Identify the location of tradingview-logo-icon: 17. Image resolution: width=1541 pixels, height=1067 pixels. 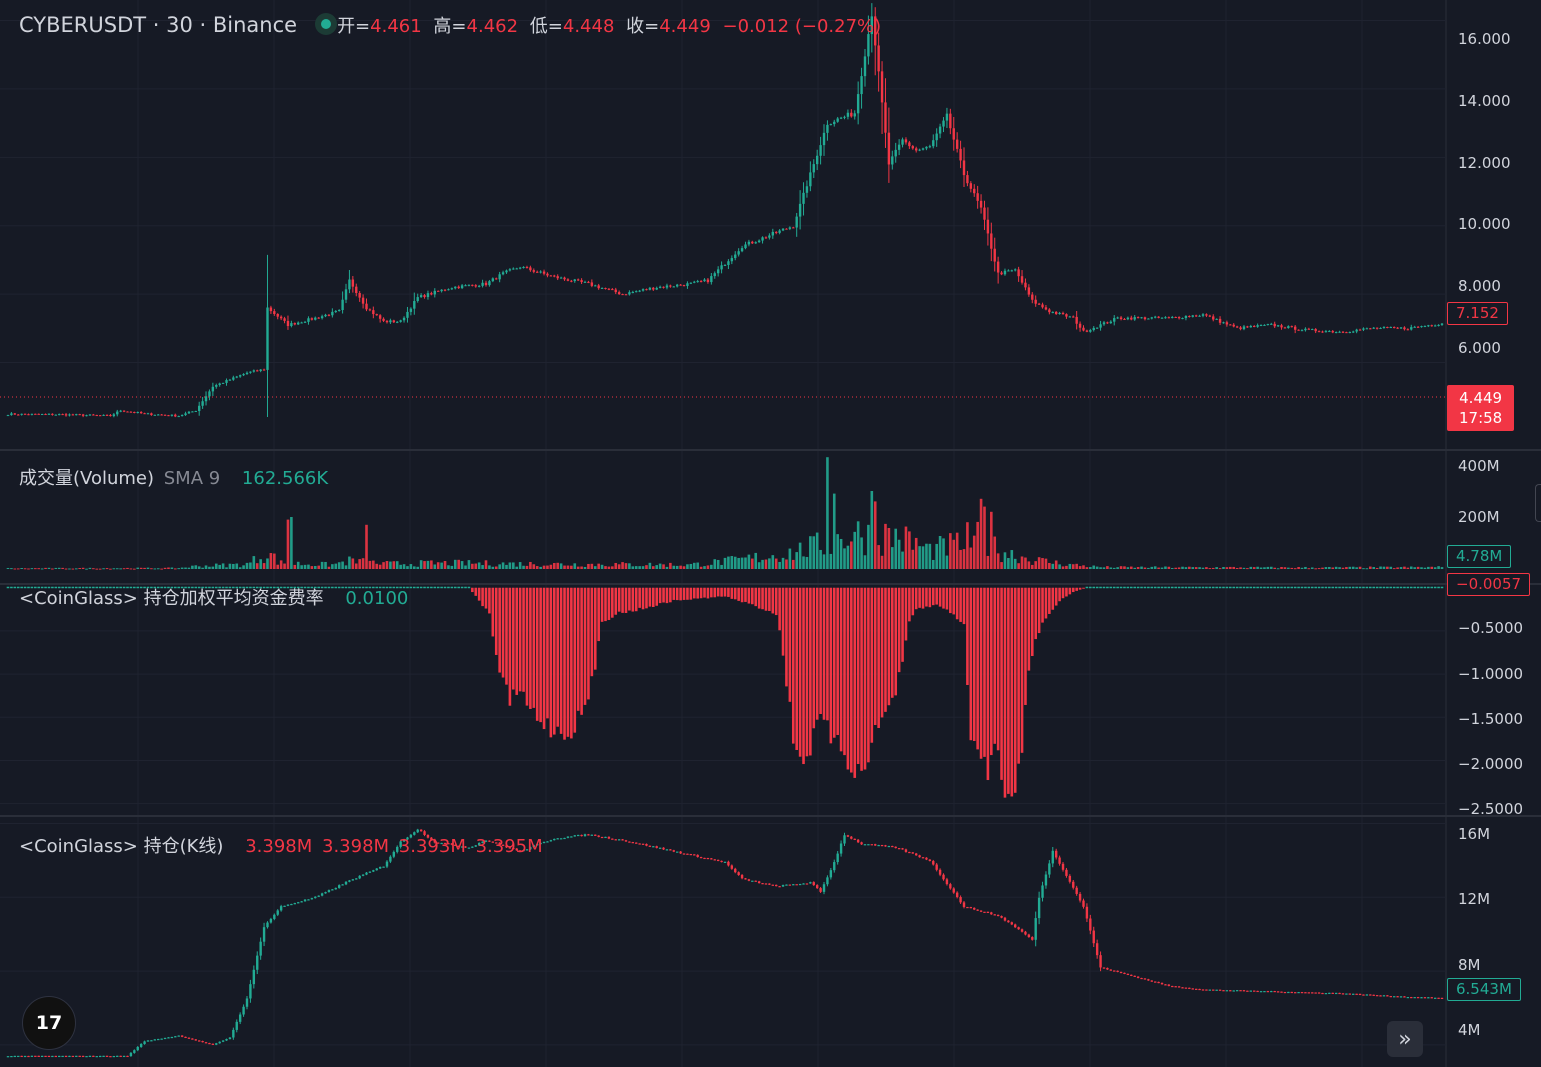
(49, 1023).